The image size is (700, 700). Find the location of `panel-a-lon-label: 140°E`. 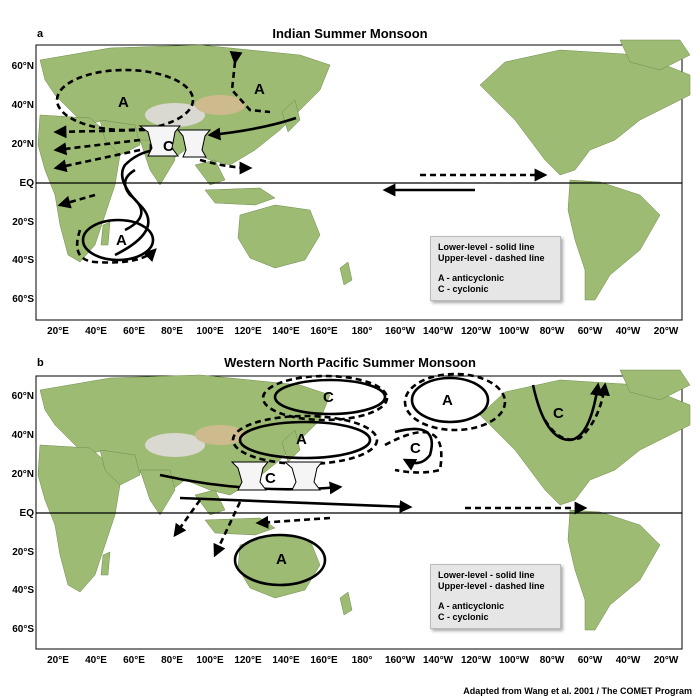

panel-a-lon-label: 140°E is located at coordinates (286, 331).